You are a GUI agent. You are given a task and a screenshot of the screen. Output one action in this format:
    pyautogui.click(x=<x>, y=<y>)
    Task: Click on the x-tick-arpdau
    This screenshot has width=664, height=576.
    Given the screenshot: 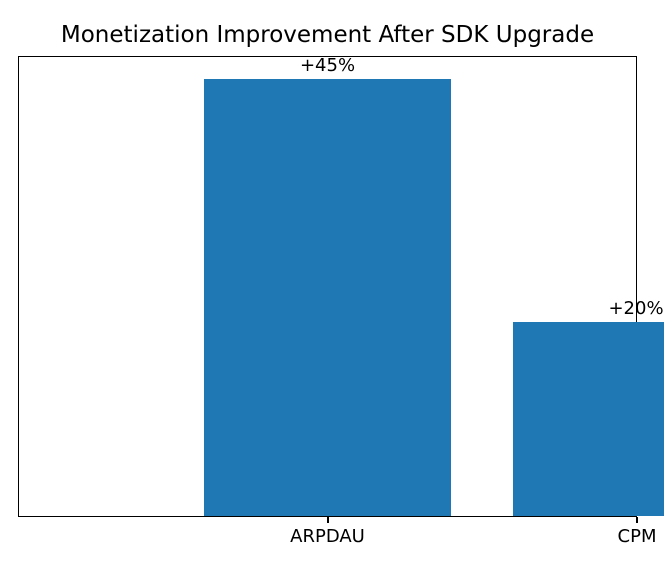 What is the action you would take?
    pyautogui.click(x=327, y=520)
    